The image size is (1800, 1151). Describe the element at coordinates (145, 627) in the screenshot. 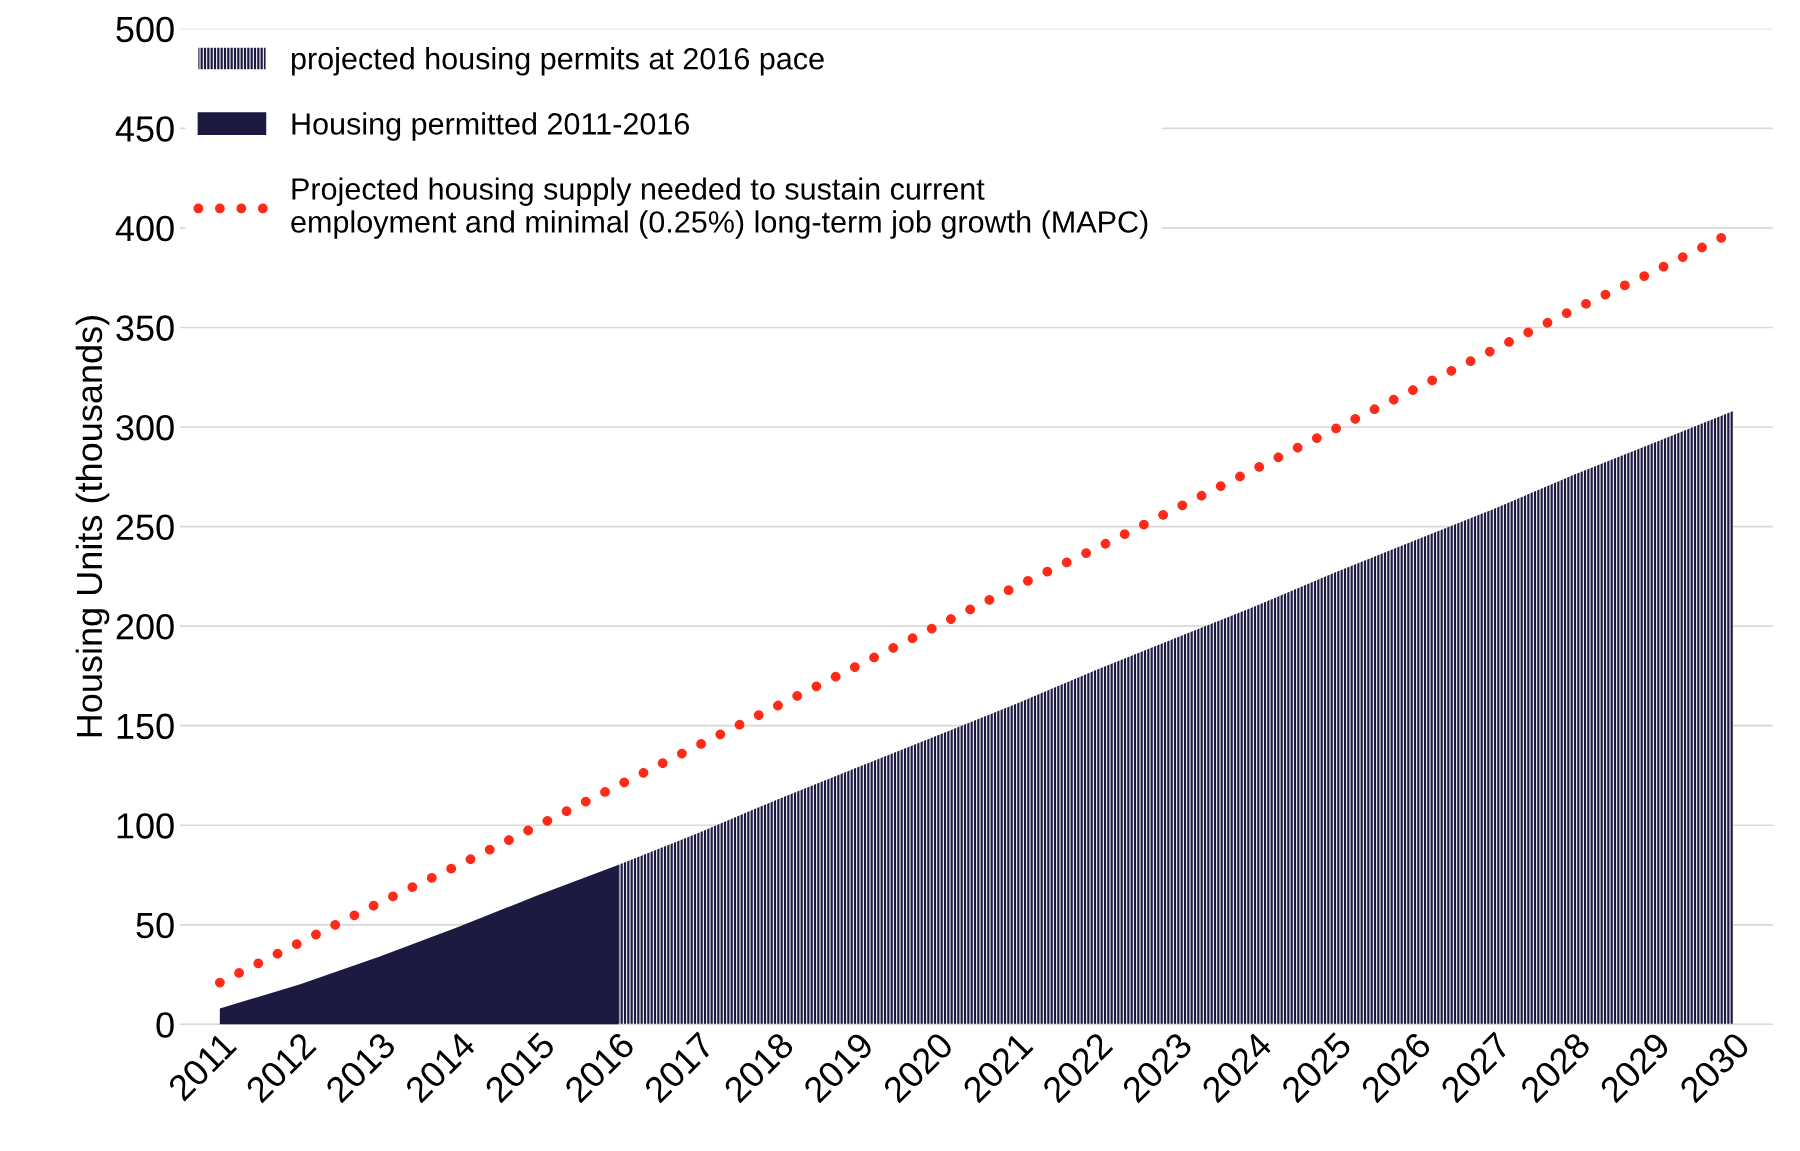

I see `y-tick-label: 200` at that location.